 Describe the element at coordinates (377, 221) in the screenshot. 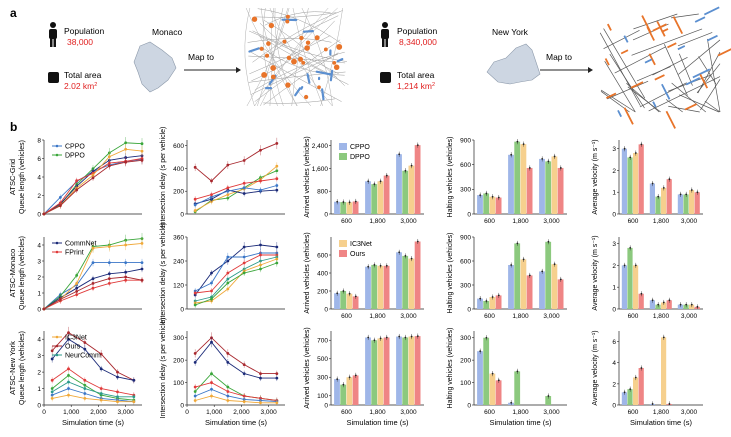

I see `x-tick-label: 1,800` at that location.